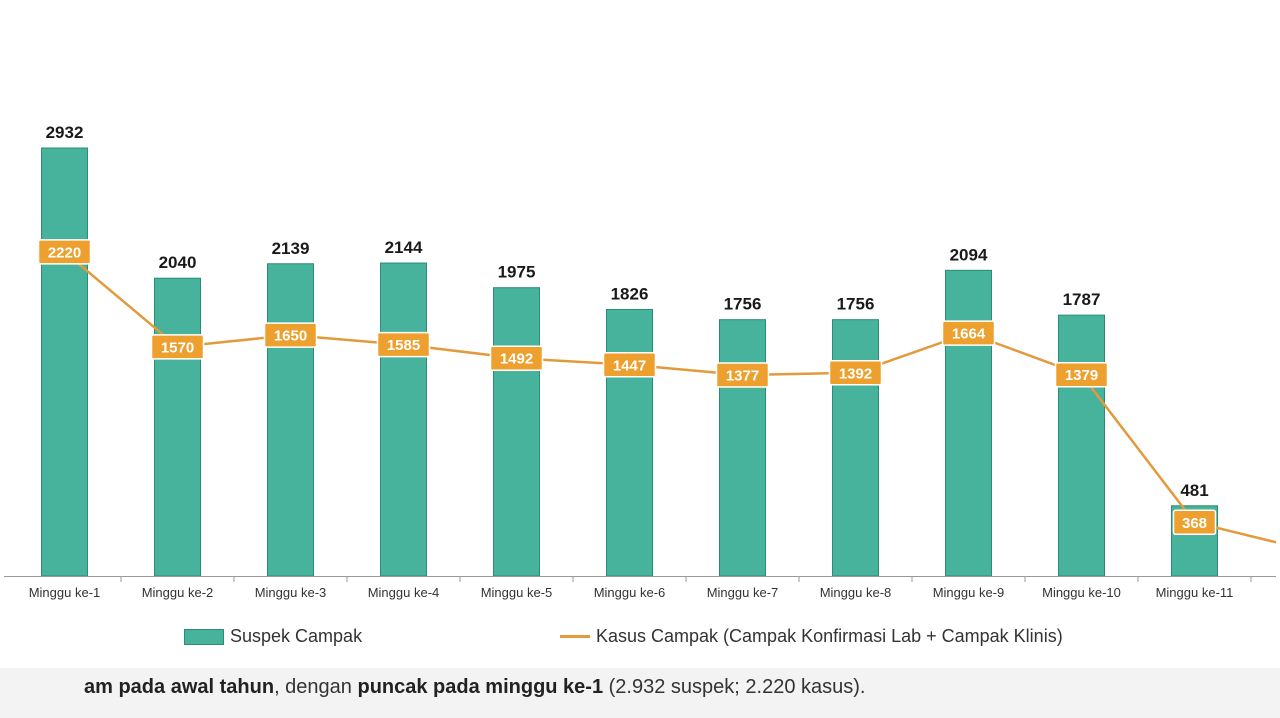  I want to click on x-tick-label-5: Minggu ke-5, so click(517, 592).